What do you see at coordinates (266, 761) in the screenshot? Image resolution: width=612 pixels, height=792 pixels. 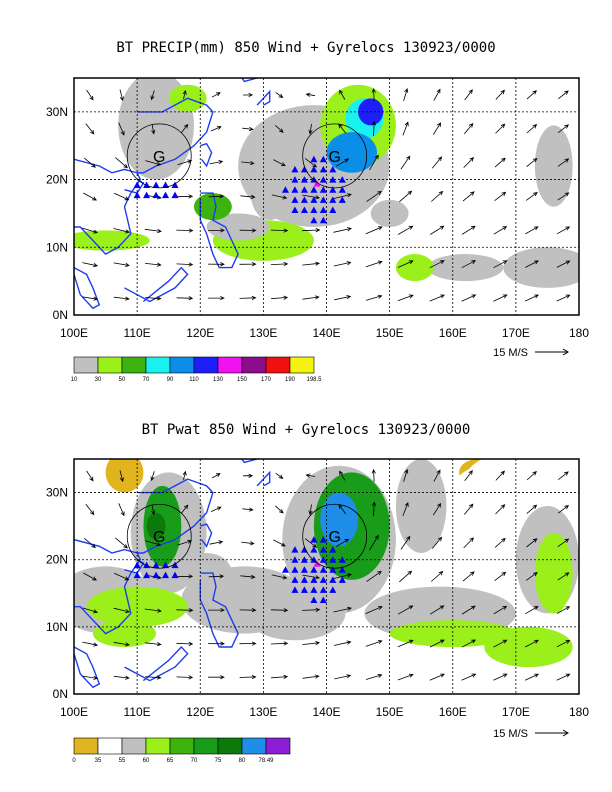 I see `colorbar-label: 78.49` at bounding box center [266, 761].